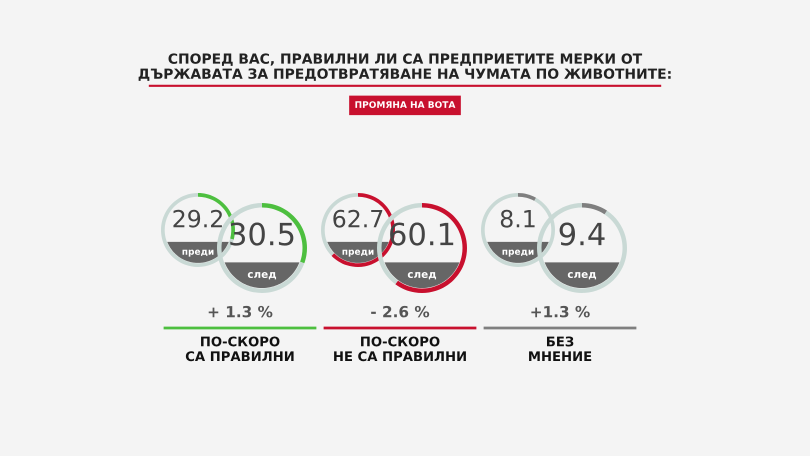 Image resolution: width=810 pixels, height=456 pixels. What do you see at coordinates (404, 67) in the screenshot?
I see `text: СПОРЕД ВАС, ПРАВИЛНИ ЛИ СА ПРЕДПРИЕТИТЕ МЕРКИ ОТ ДЪРЖАВАТА ЗА ПРЕДОТВРАТЯВАНЕ НА ЧУМАТА ПО ЖИВОТНИТЕ:` at bounding box center [404, 67].